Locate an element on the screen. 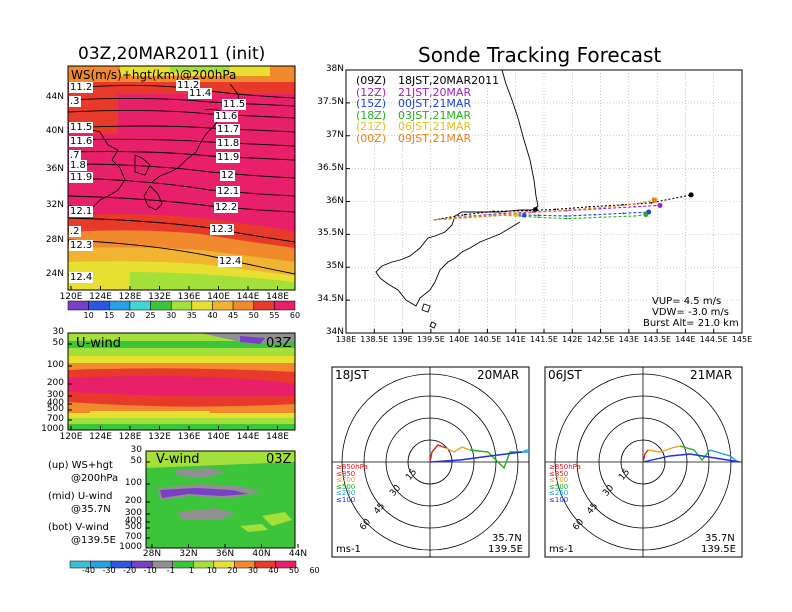 Image resolution: width=792 pixels, height=612 pixels. track-lat-label: 37N is located at coordinates (334, 134).